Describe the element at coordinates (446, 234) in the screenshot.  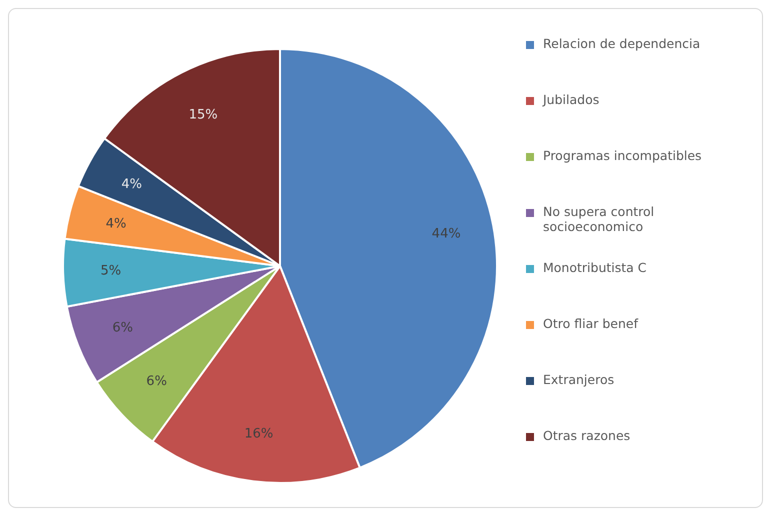
I see `data-label: 44%` at that location.